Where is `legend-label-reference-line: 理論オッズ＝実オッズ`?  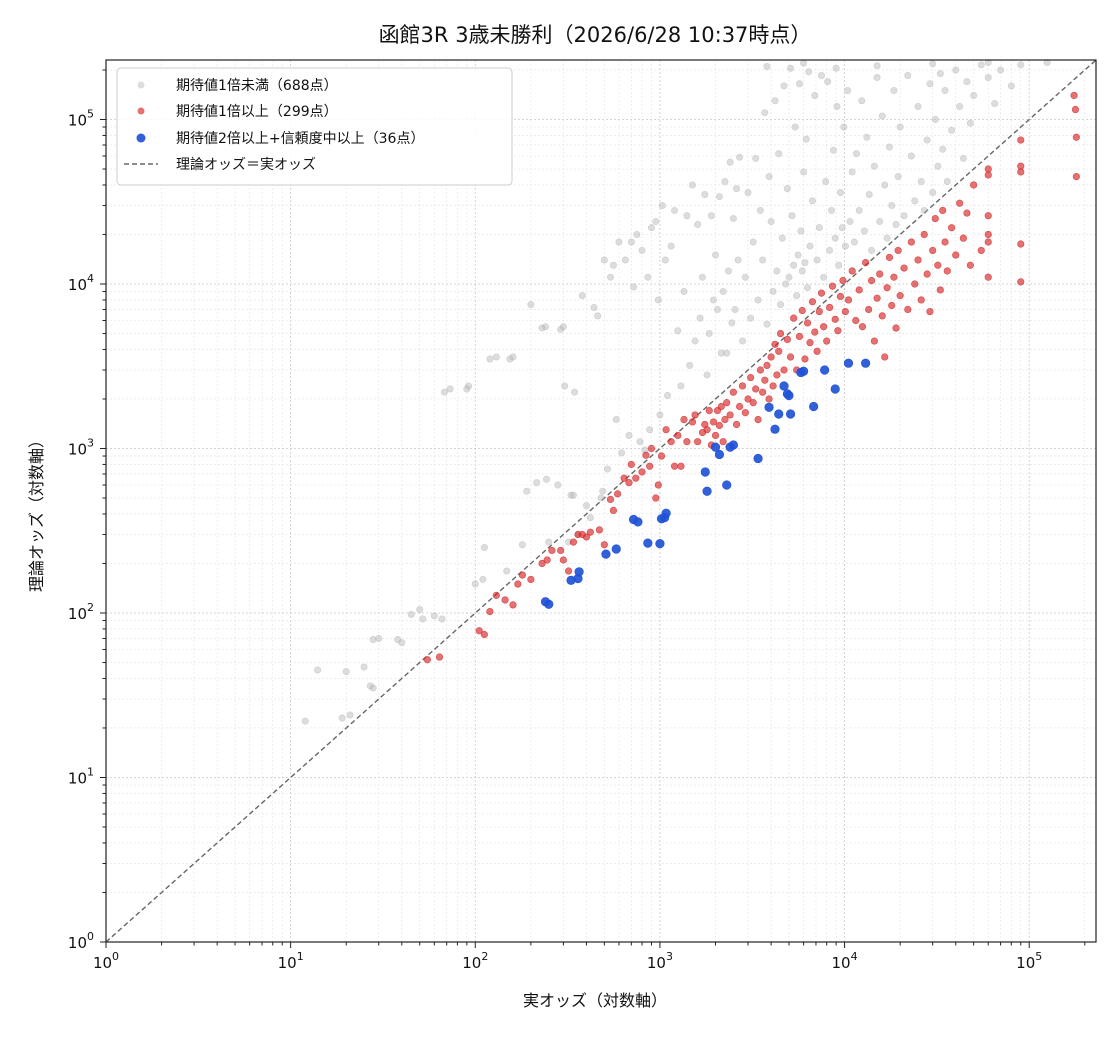 legend-label-reference-line: 理論オッズ＝実オッズ is located at coordinates (246, 165).